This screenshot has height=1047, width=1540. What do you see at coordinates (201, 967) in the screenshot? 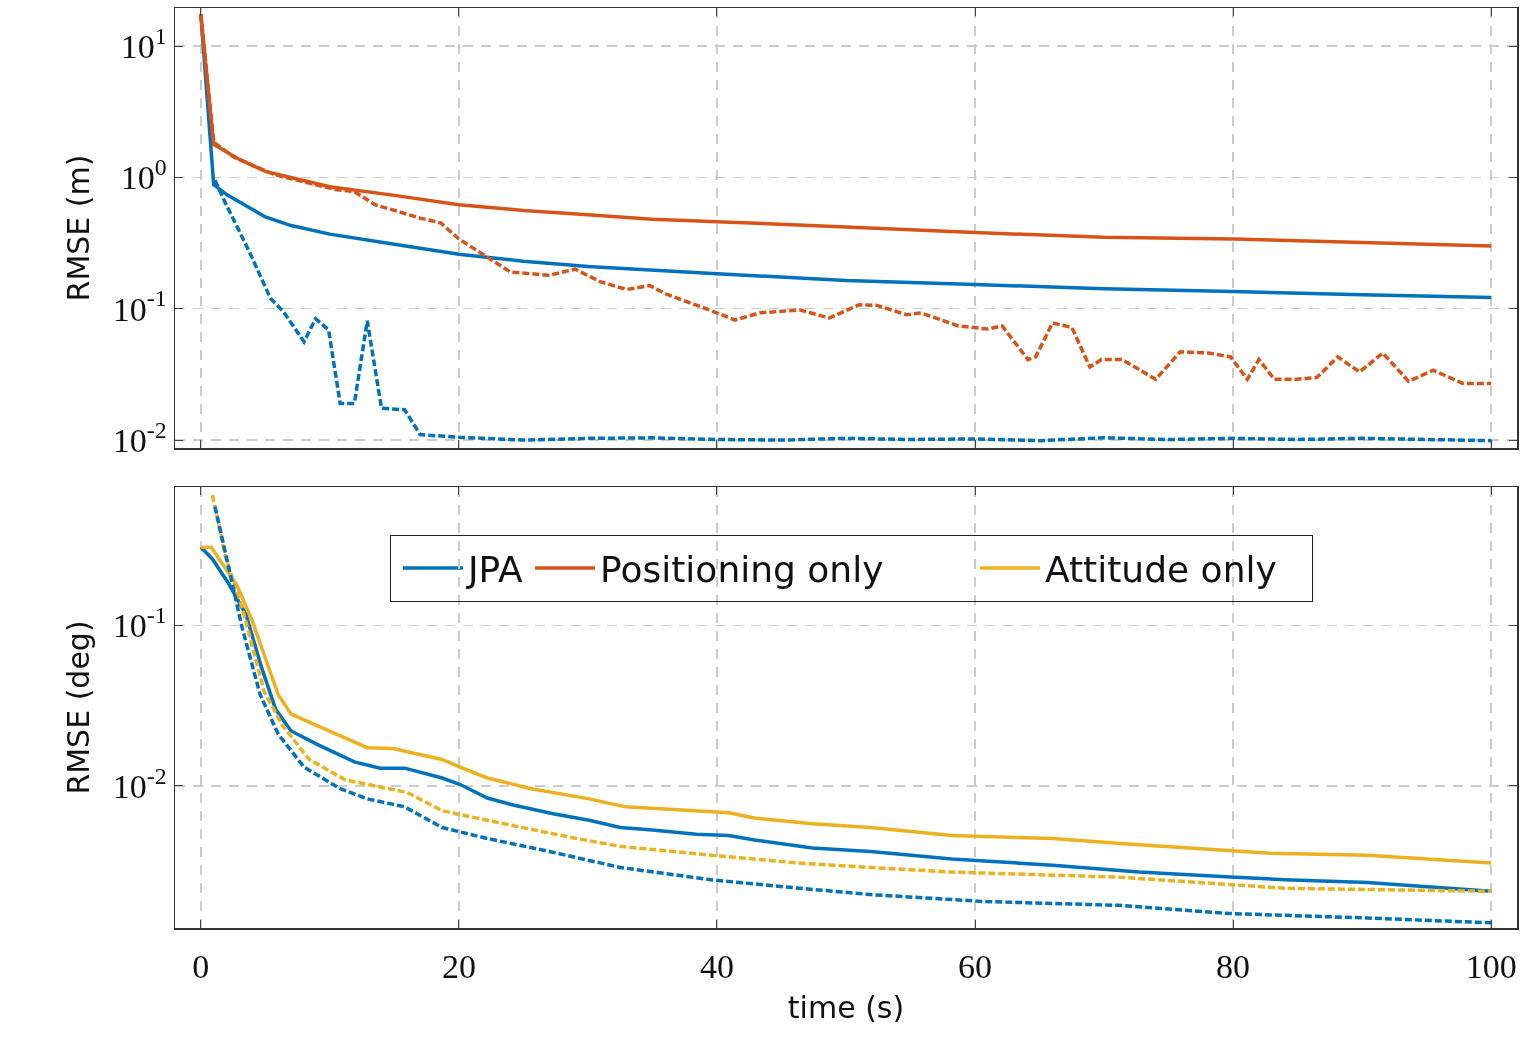
I see `x-tick-label: 0` at bounding box center [201, 967].